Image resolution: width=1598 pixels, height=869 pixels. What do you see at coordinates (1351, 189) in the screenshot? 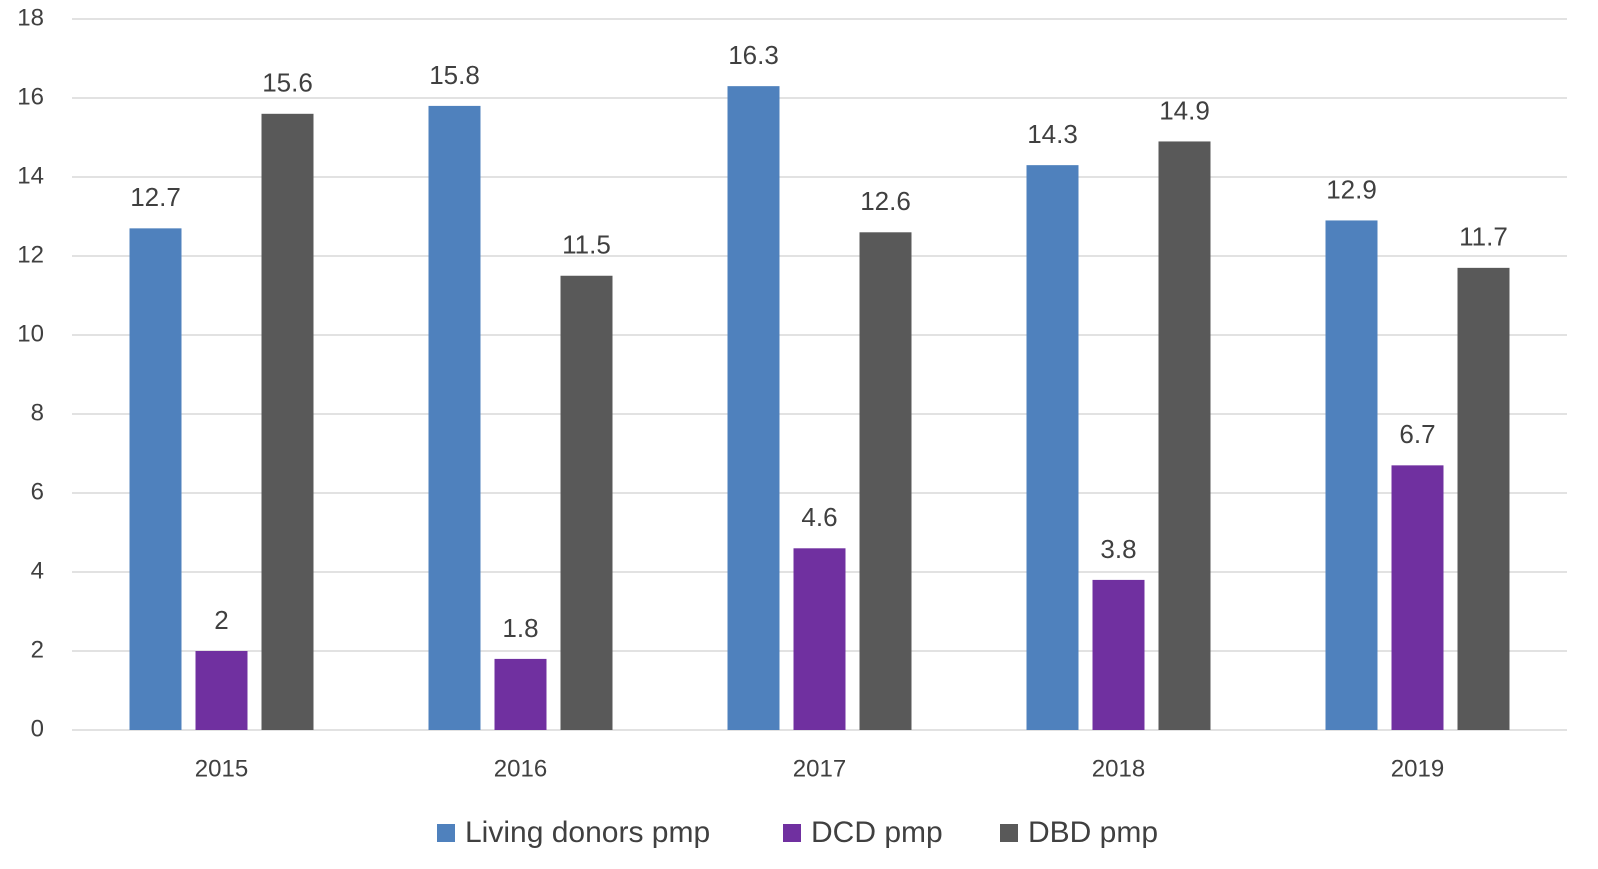
I see `data-label: 12.9` at bounding box center [1351, 189].